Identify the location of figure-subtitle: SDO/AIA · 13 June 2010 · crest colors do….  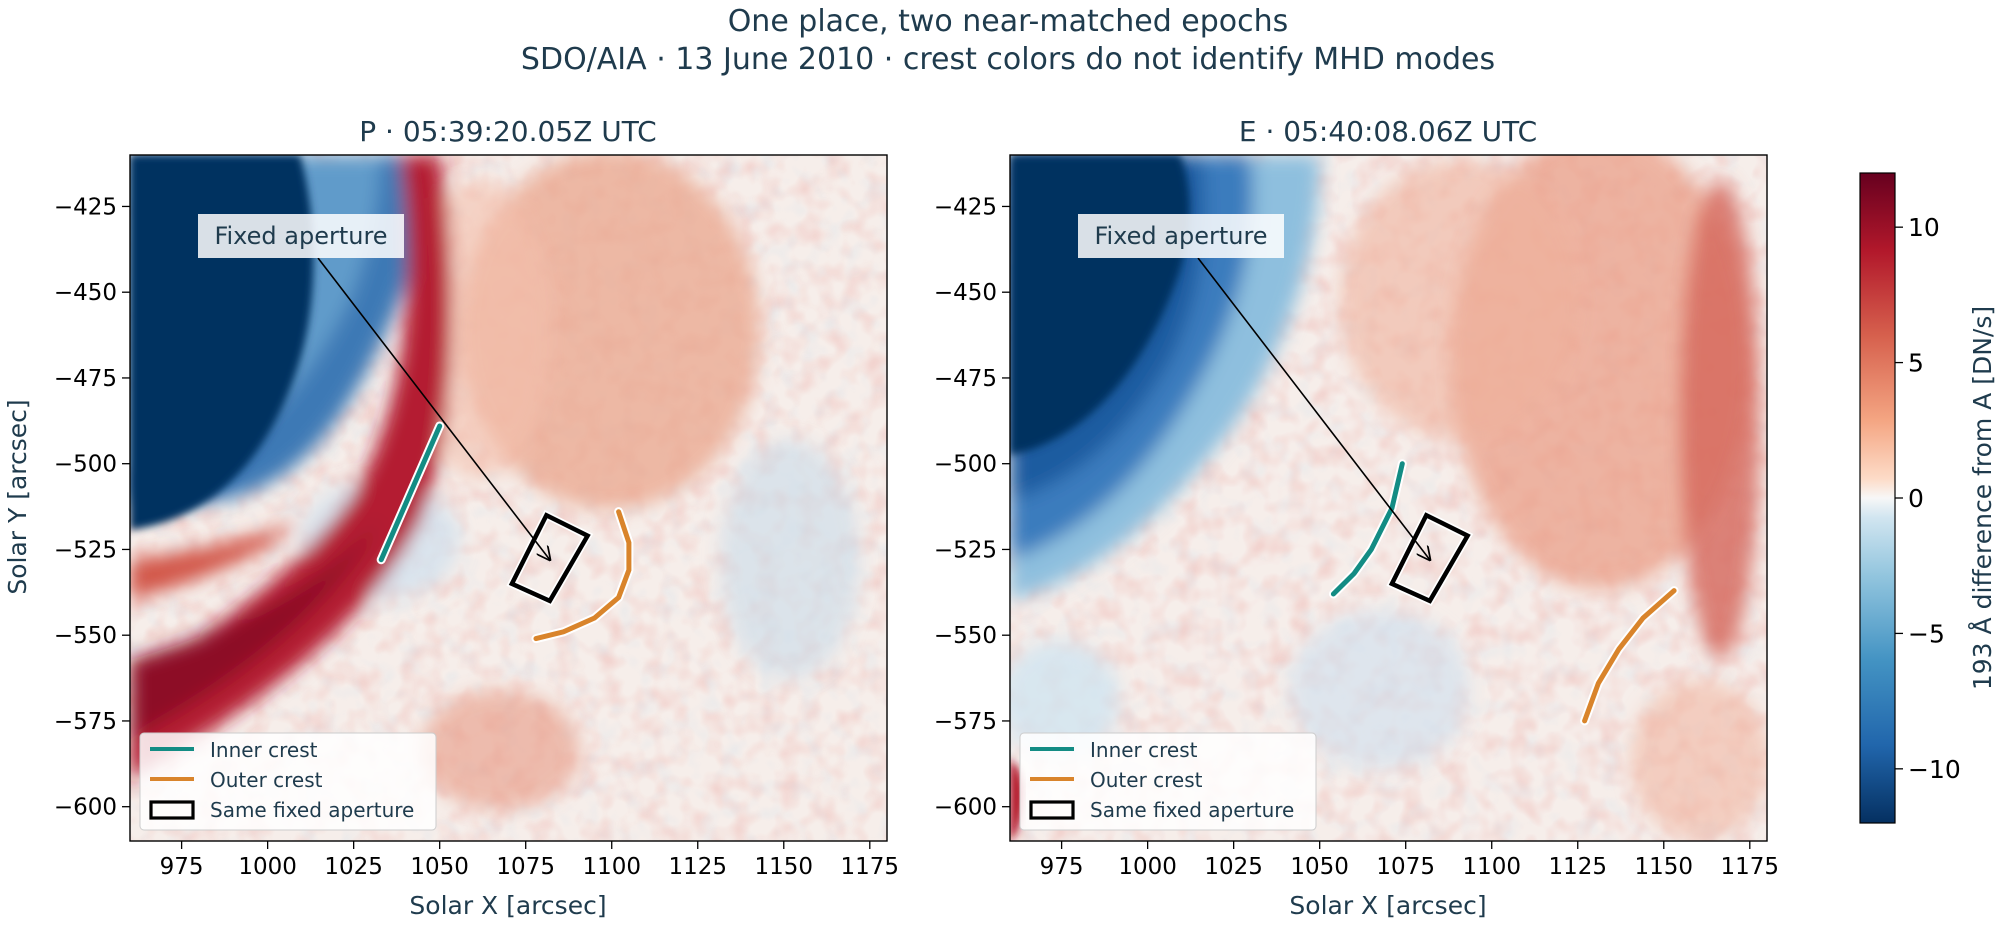
(1008, 59).